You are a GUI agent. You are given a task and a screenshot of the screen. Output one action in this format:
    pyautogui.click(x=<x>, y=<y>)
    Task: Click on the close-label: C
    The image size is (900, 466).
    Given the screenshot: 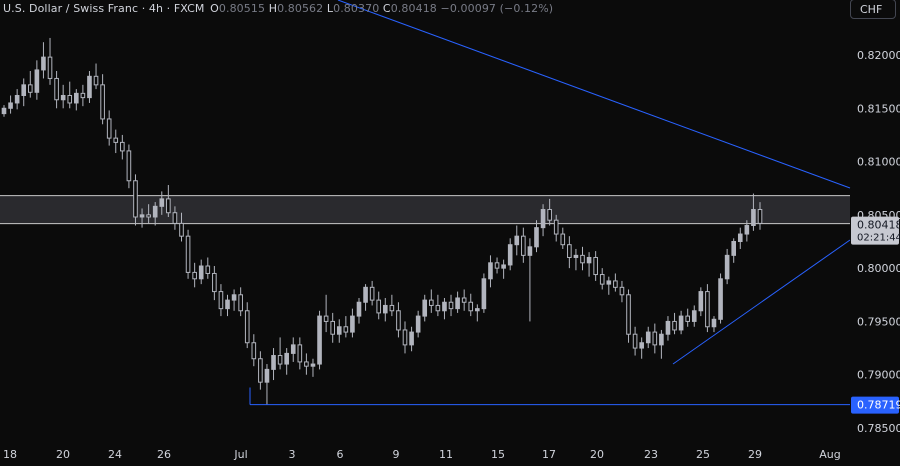 What is the action you would take?
    pyautogui.click(x=386, y=8)
    